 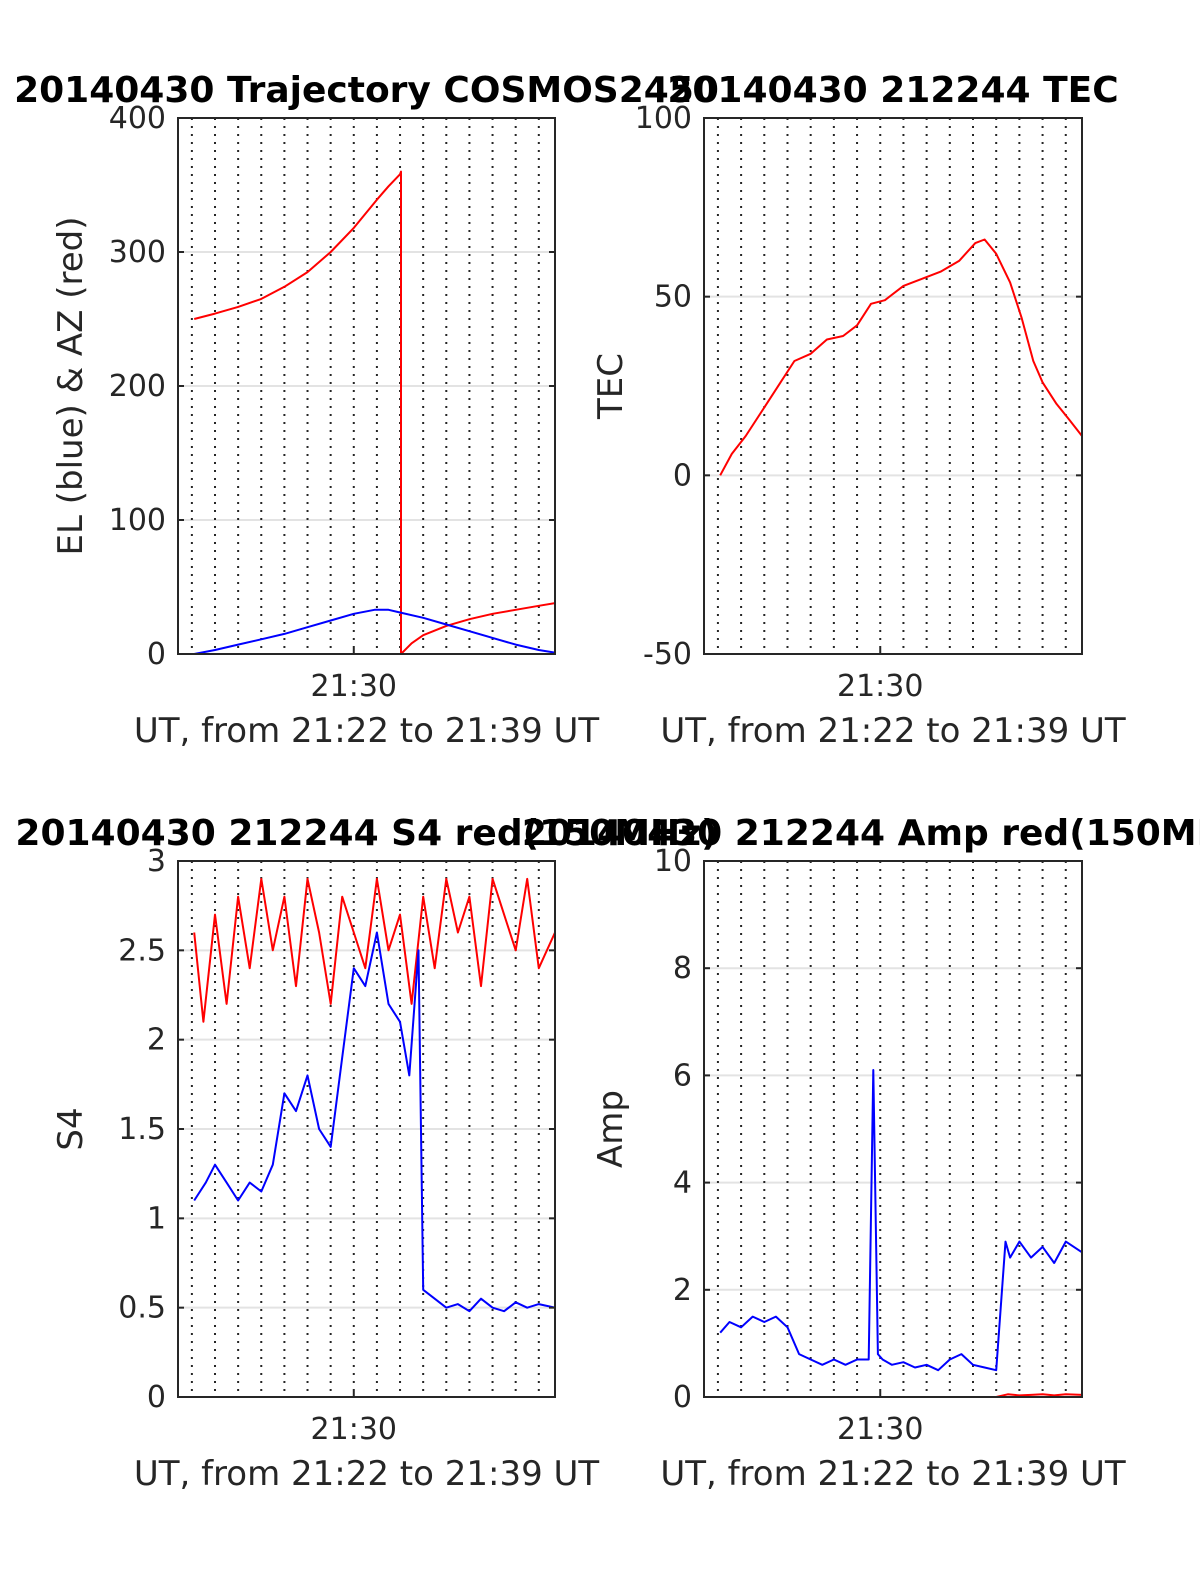 I want to click on chart-title: 20140430 212244 Amp red(150MHz), so click(x=861, y=833).